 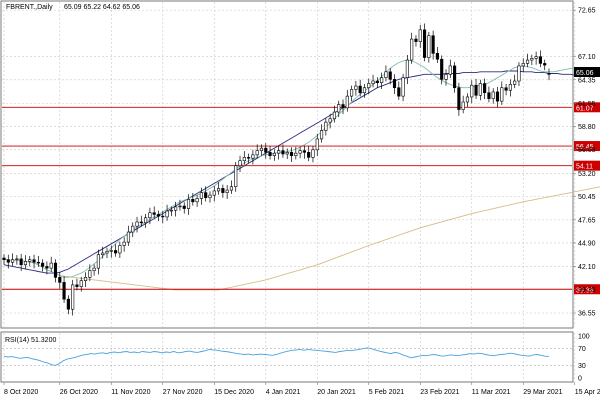 What do you see at coordinates (30, 340) in the screenshot?
I see `rsi-label: RSI(14) 51.3200` at bounding box center [30, 340].